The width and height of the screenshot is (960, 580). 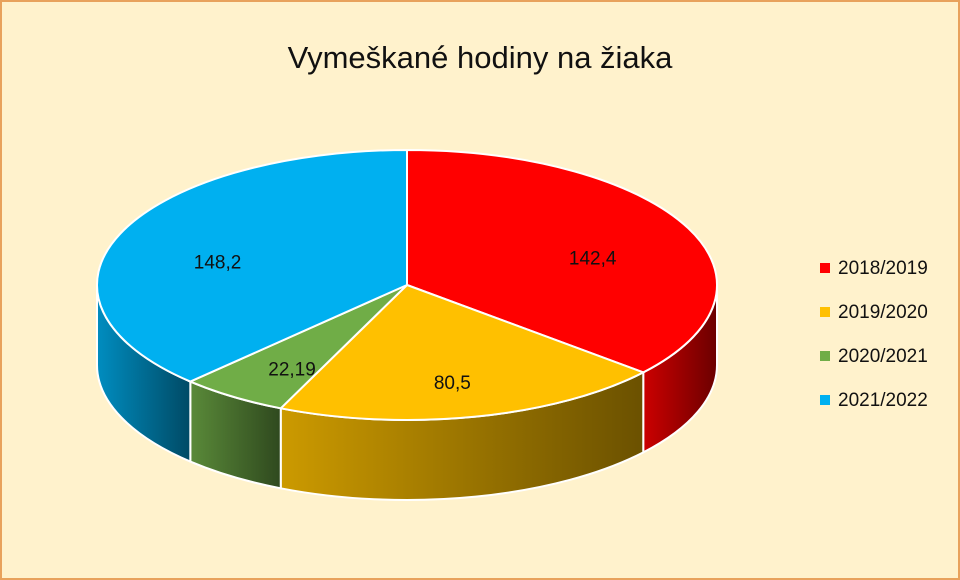 What do you see at coordinates (883, 268) in the screenshot?
I see `legend-label: 2018/2019` at bounding box center [883, 268].